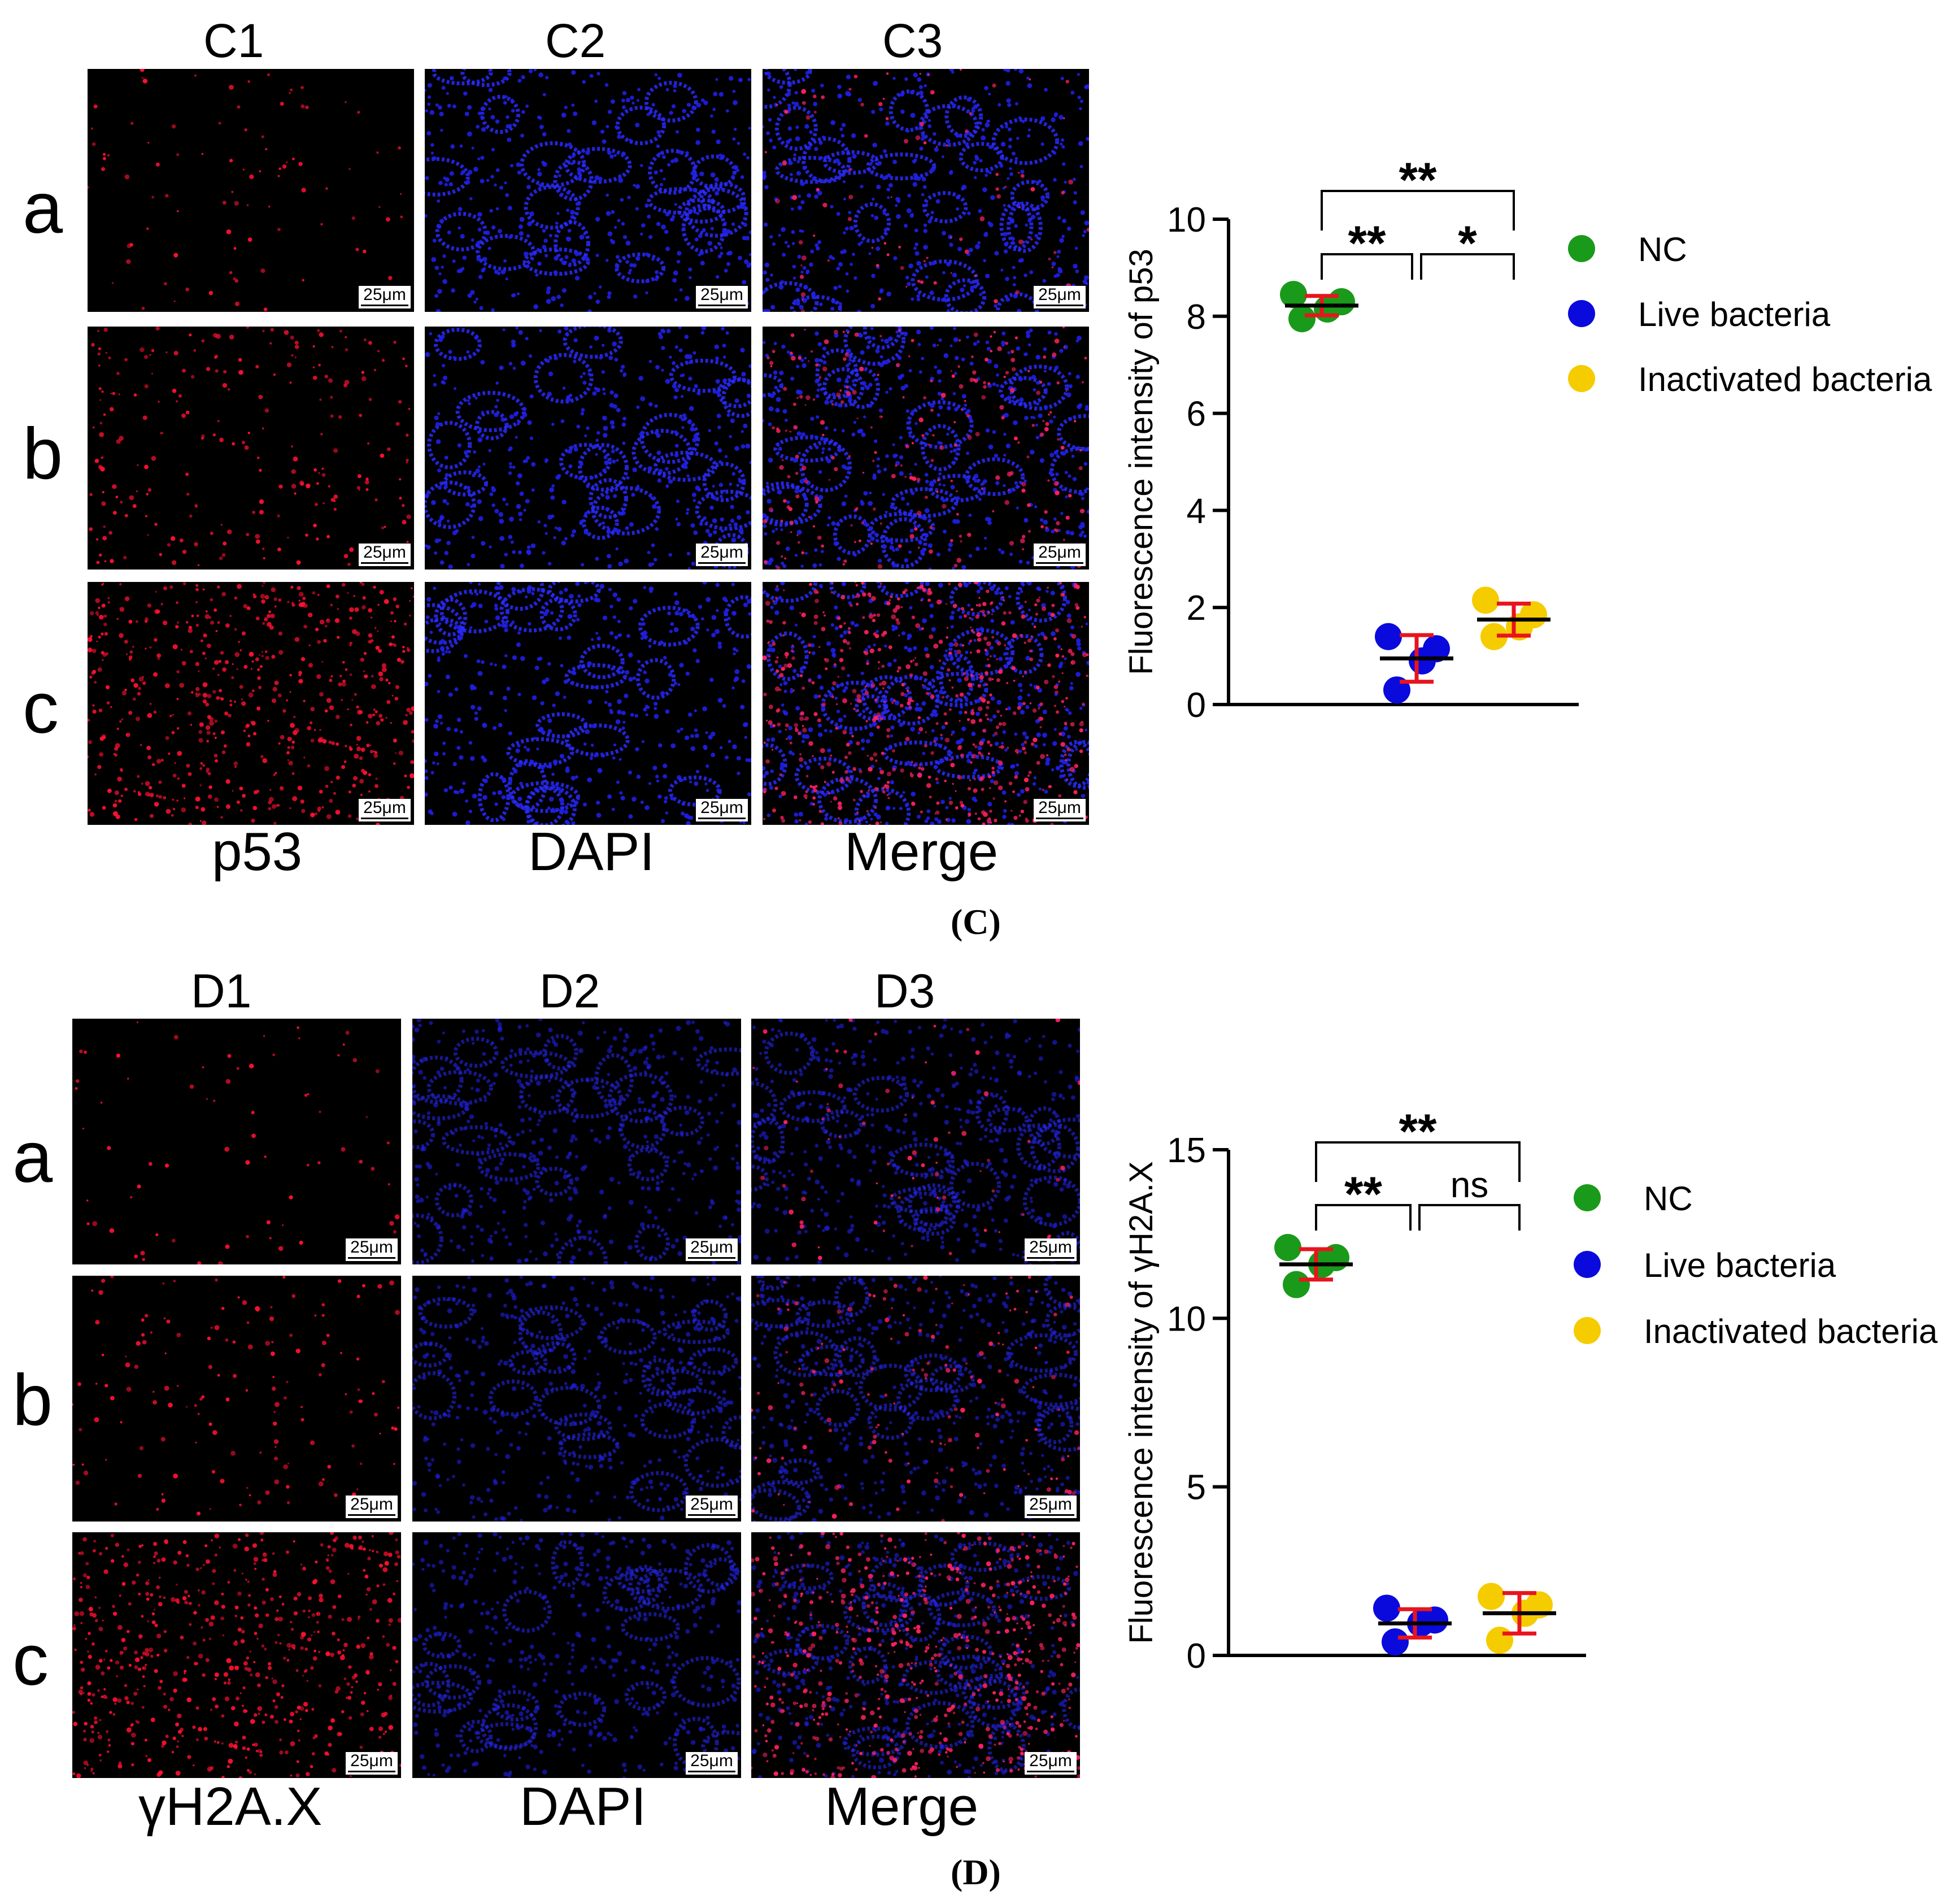  Describe the element at coordinates (921, 851) in the screenshot. I see `bottom-label-merge-c: Merge` at that location.